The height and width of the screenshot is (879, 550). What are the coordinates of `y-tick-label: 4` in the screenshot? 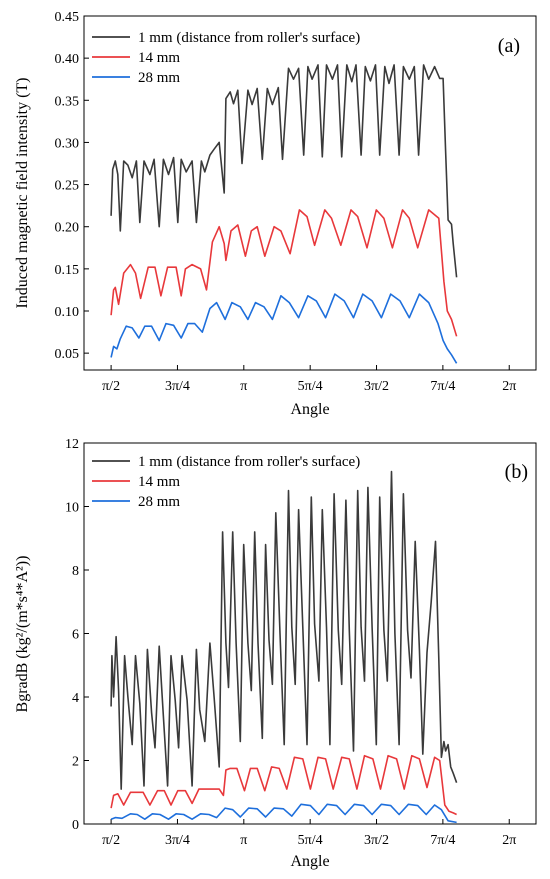 It's located at (75, 698).